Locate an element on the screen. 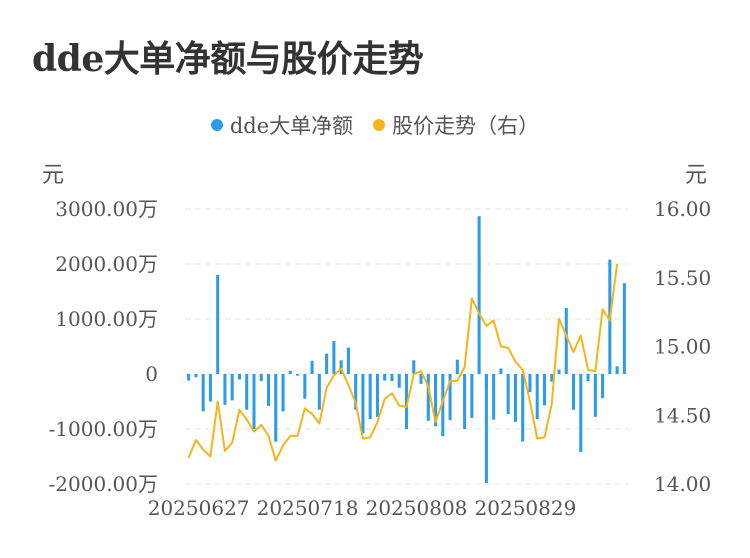  legend-dot-price is located at coordinates (379, 125).